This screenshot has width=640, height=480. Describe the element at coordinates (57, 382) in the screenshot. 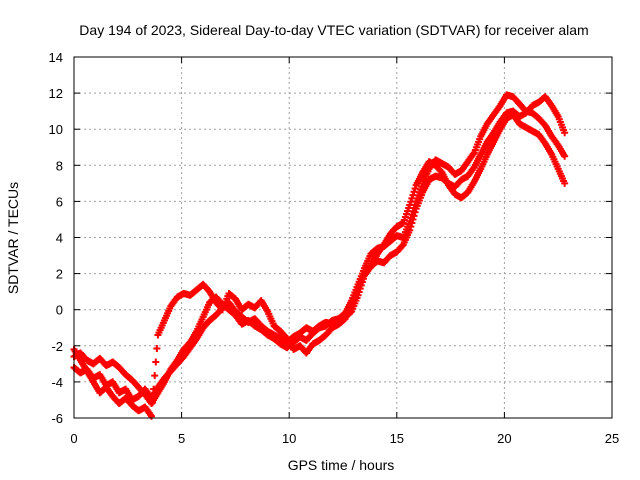

I see `y-tick-label: -4` at that location.